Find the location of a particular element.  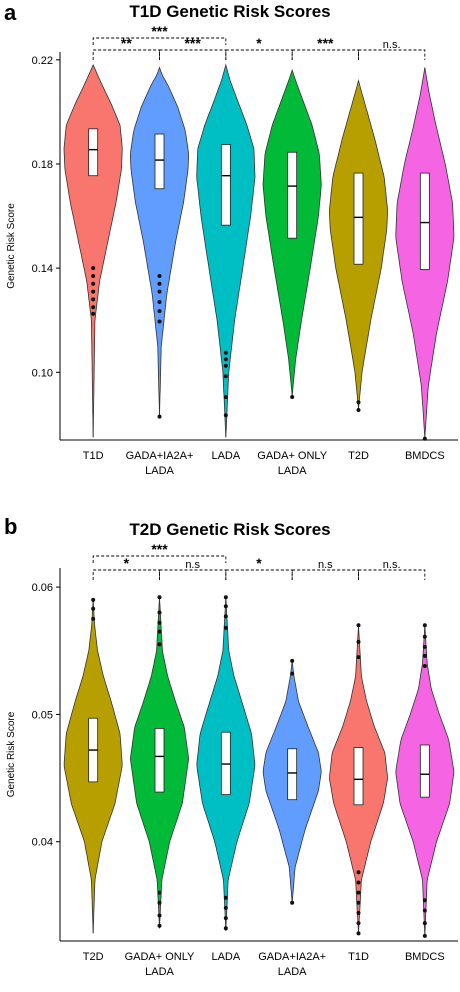

panel-label: a is located at coordinates (10, 12).